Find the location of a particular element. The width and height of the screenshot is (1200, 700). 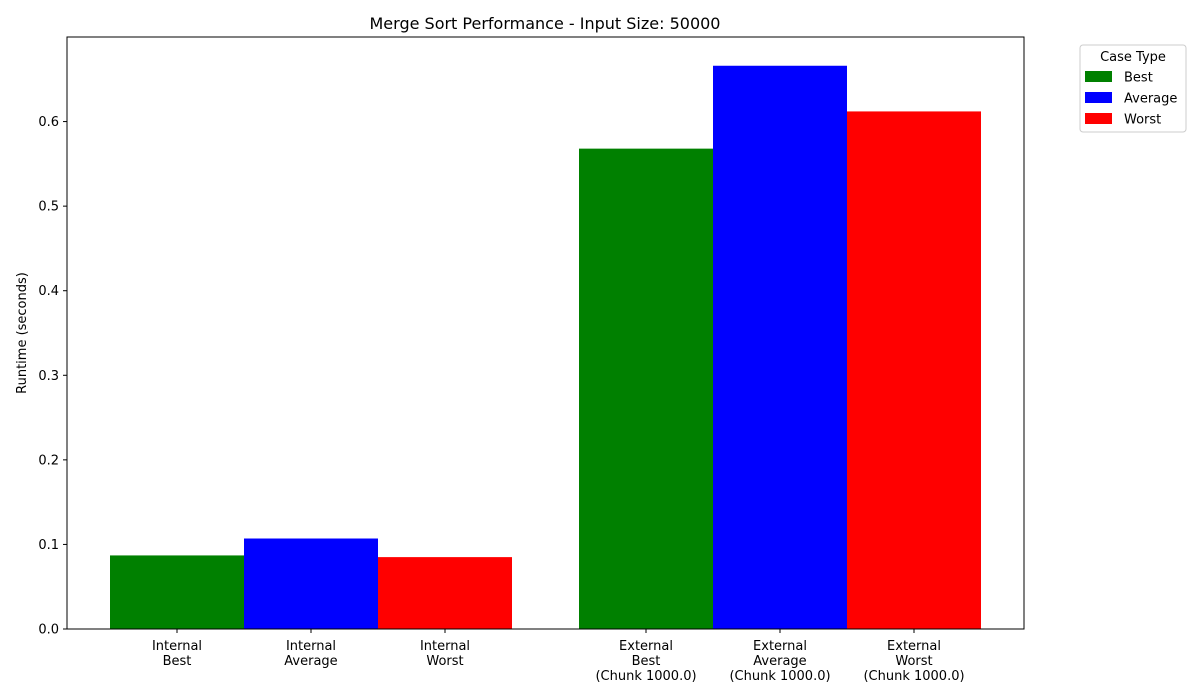

y-tick-label: 0.0 is located at coordinates (48, 630).